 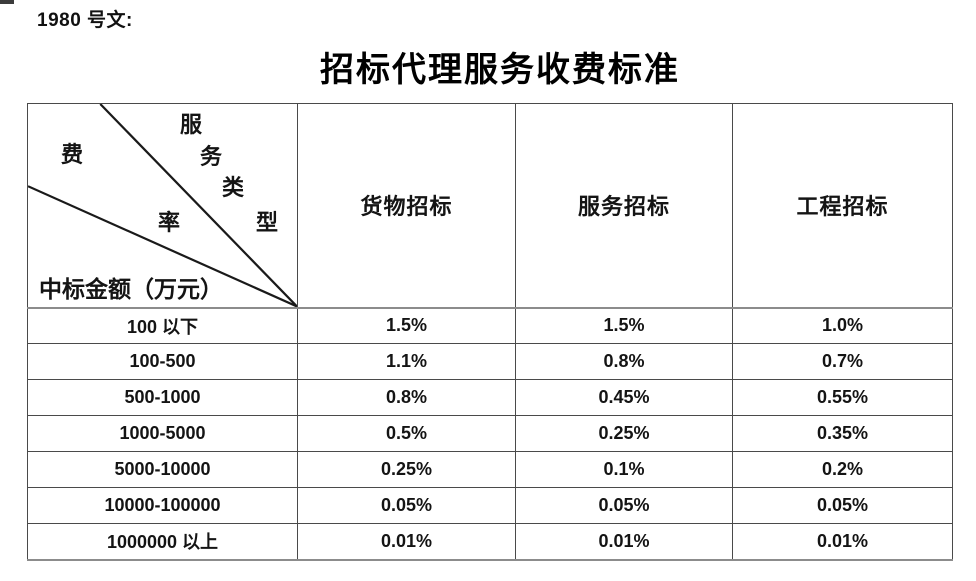 What do you see at coordinates (7, 2) in the screenshot?
I see `scan-artifact` at bounding box center [7, 2].